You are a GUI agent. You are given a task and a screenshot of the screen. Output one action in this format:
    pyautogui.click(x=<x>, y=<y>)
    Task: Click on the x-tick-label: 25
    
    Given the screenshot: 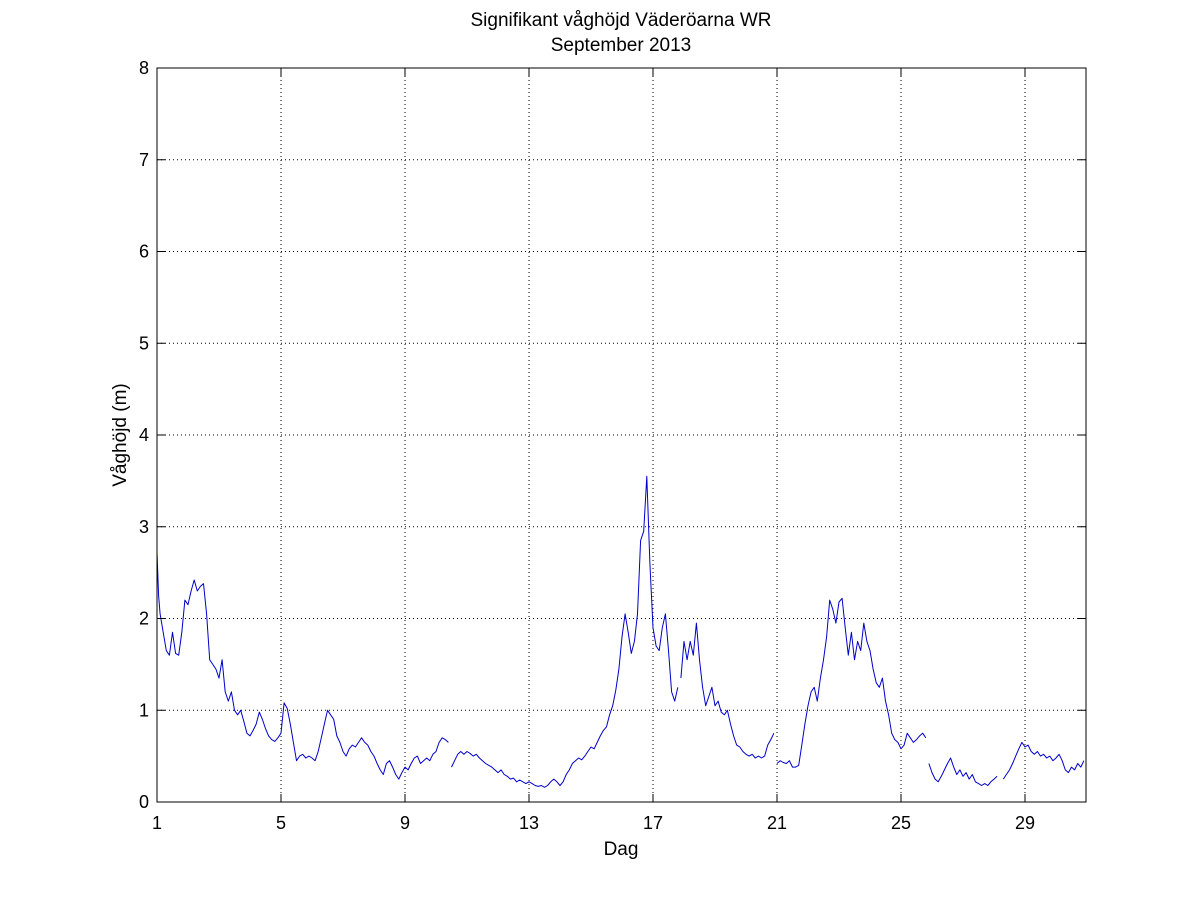 What is the action you would take?
    pyautogui.click(x=901, y=823)
    